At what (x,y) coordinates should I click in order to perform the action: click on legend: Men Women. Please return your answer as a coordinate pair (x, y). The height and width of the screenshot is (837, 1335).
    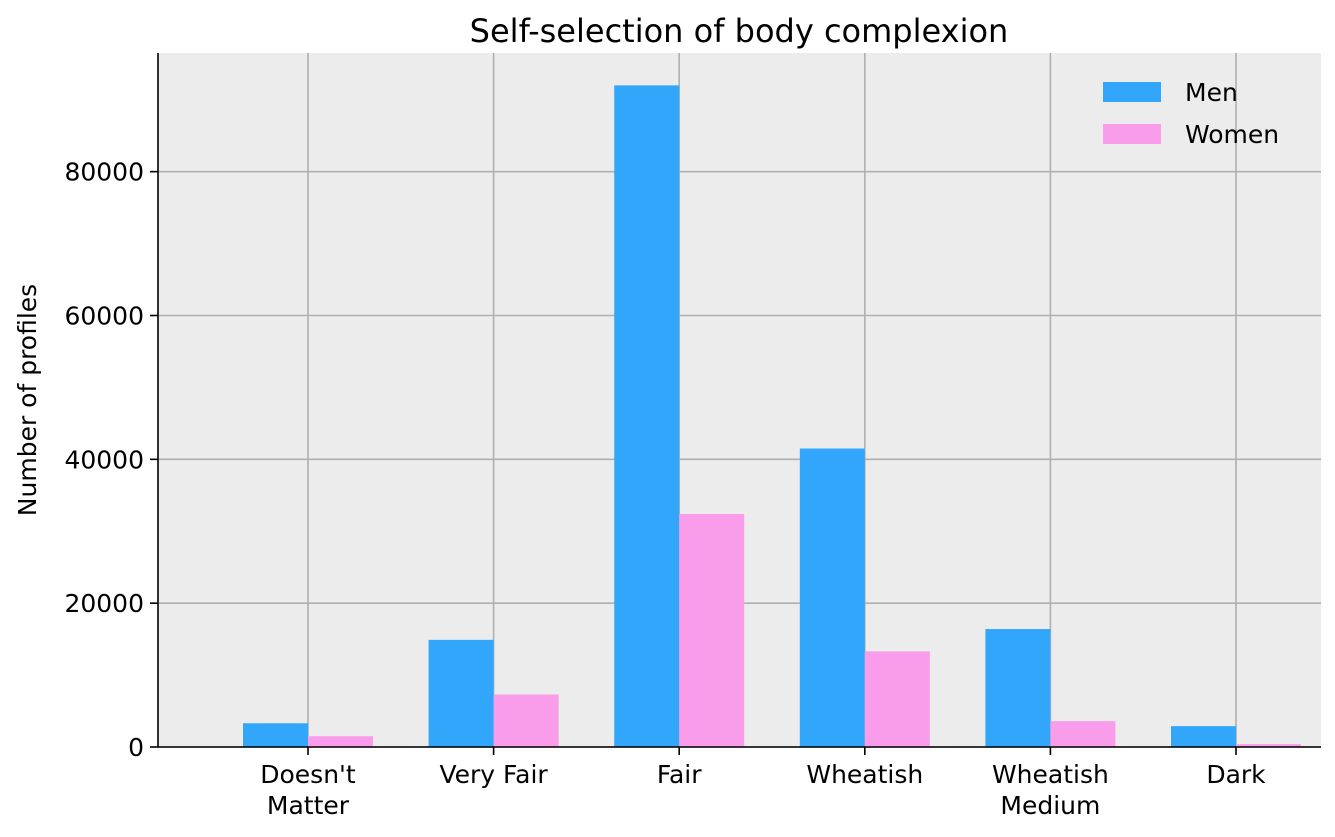
    Looking at the image, I should click on (1191, 113).